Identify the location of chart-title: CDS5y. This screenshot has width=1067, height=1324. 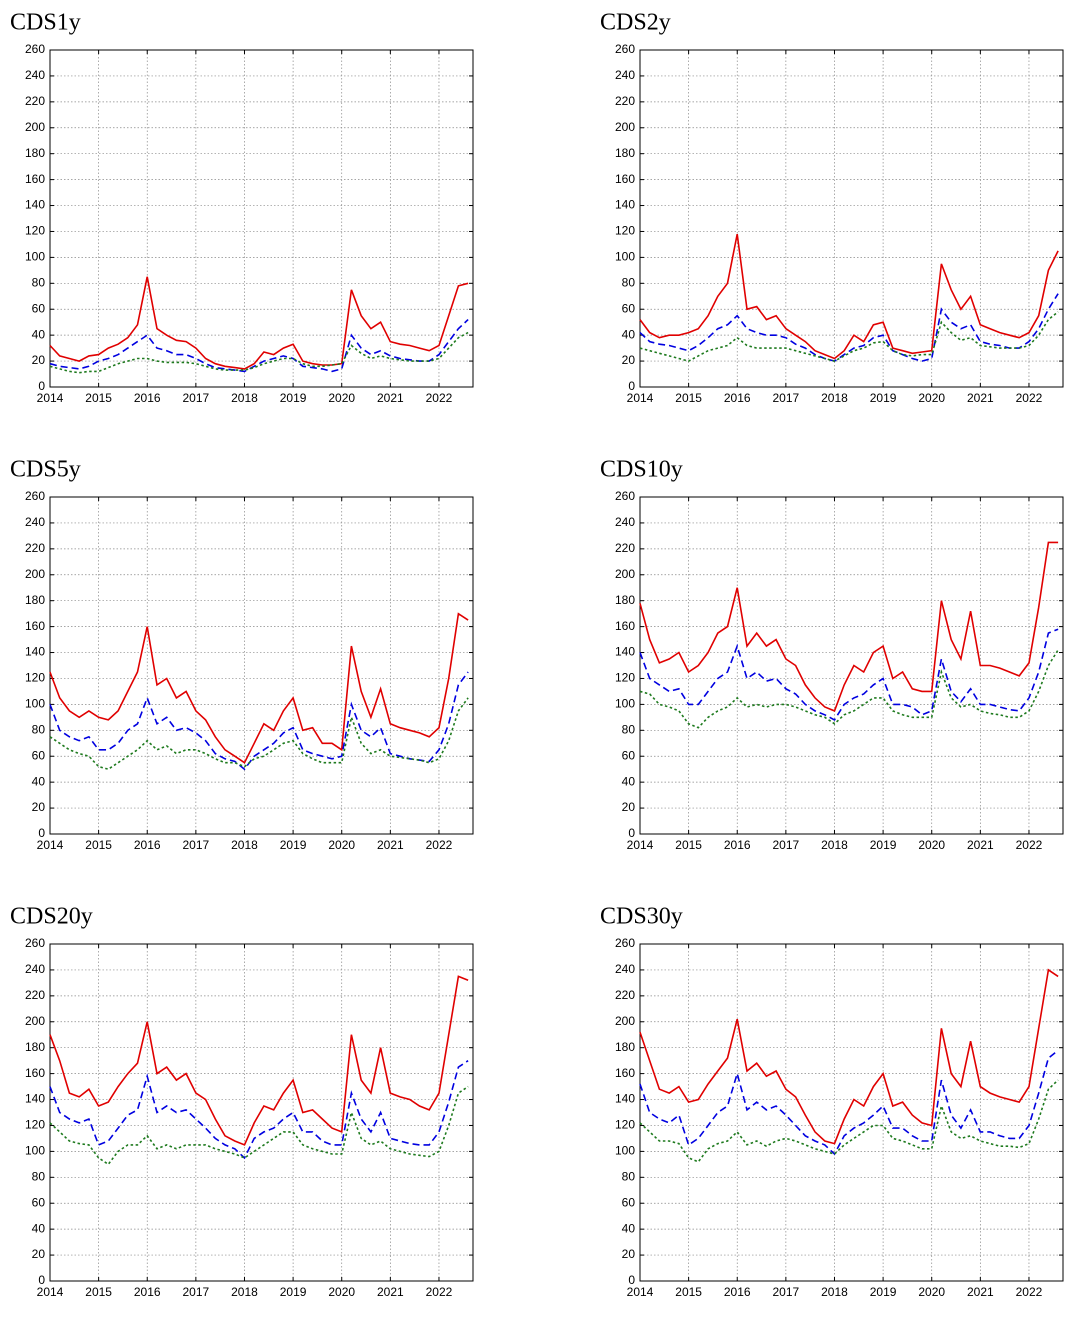
(45, 470).